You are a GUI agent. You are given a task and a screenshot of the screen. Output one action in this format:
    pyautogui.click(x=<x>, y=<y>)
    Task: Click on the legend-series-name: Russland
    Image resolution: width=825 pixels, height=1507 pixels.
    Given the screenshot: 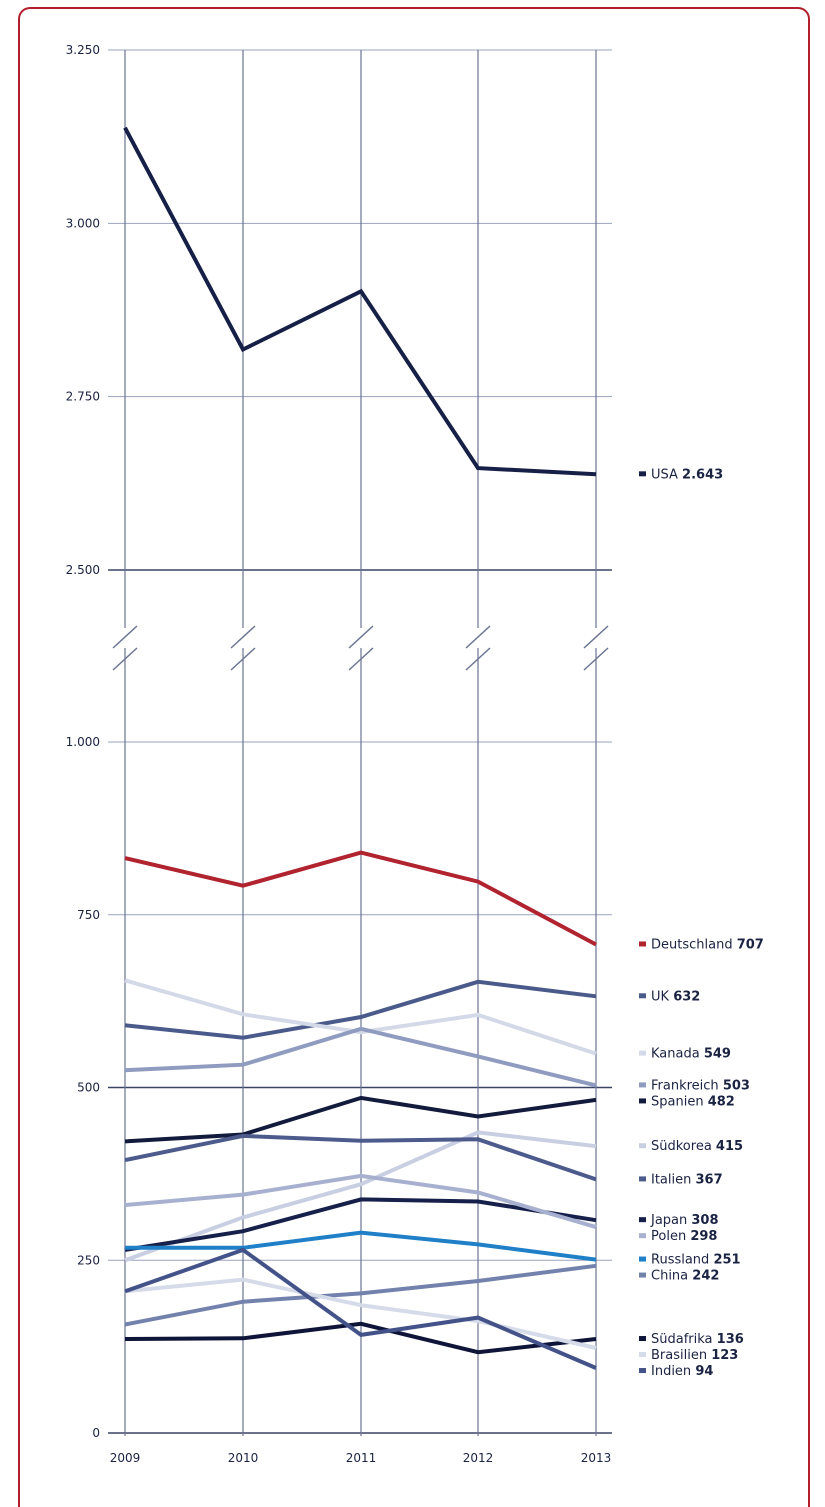 What is the action you would take?
    pyautogui.click(x=682, y=1260)
    